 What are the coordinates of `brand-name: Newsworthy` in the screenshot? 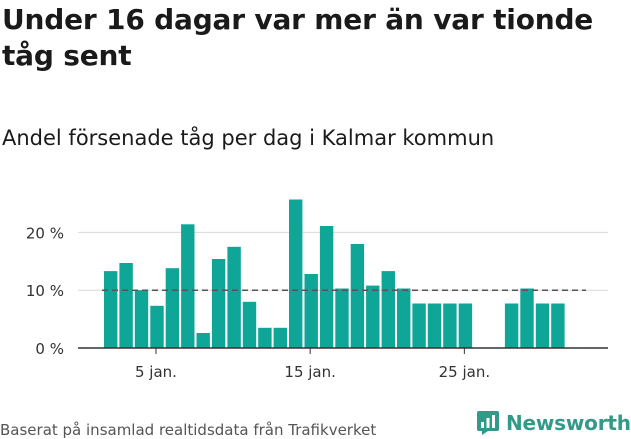 It's located at (568, 423).